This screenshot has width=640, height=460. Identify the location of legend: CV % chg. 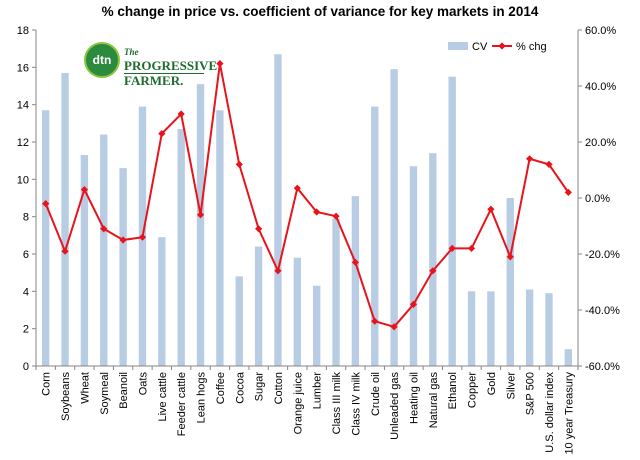
(497, 47).